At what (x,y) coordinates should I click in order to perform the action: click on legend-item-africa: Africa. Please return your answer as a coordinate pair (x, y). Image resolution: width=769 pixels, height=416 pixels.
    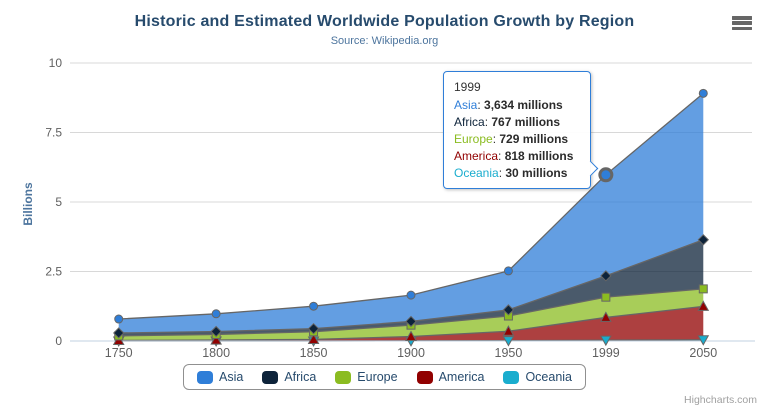
    Looking at the image, I should click on (289, 377).